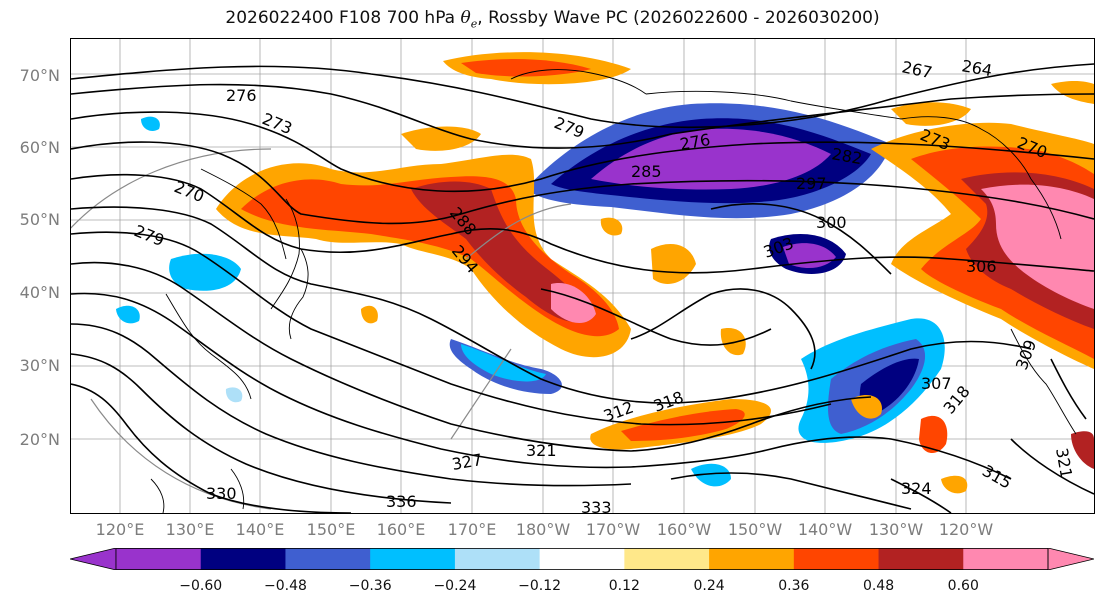  Describe the element at coordinates (896, 529) in the screenshot. I see `longitude-label: 130°W` at that location.